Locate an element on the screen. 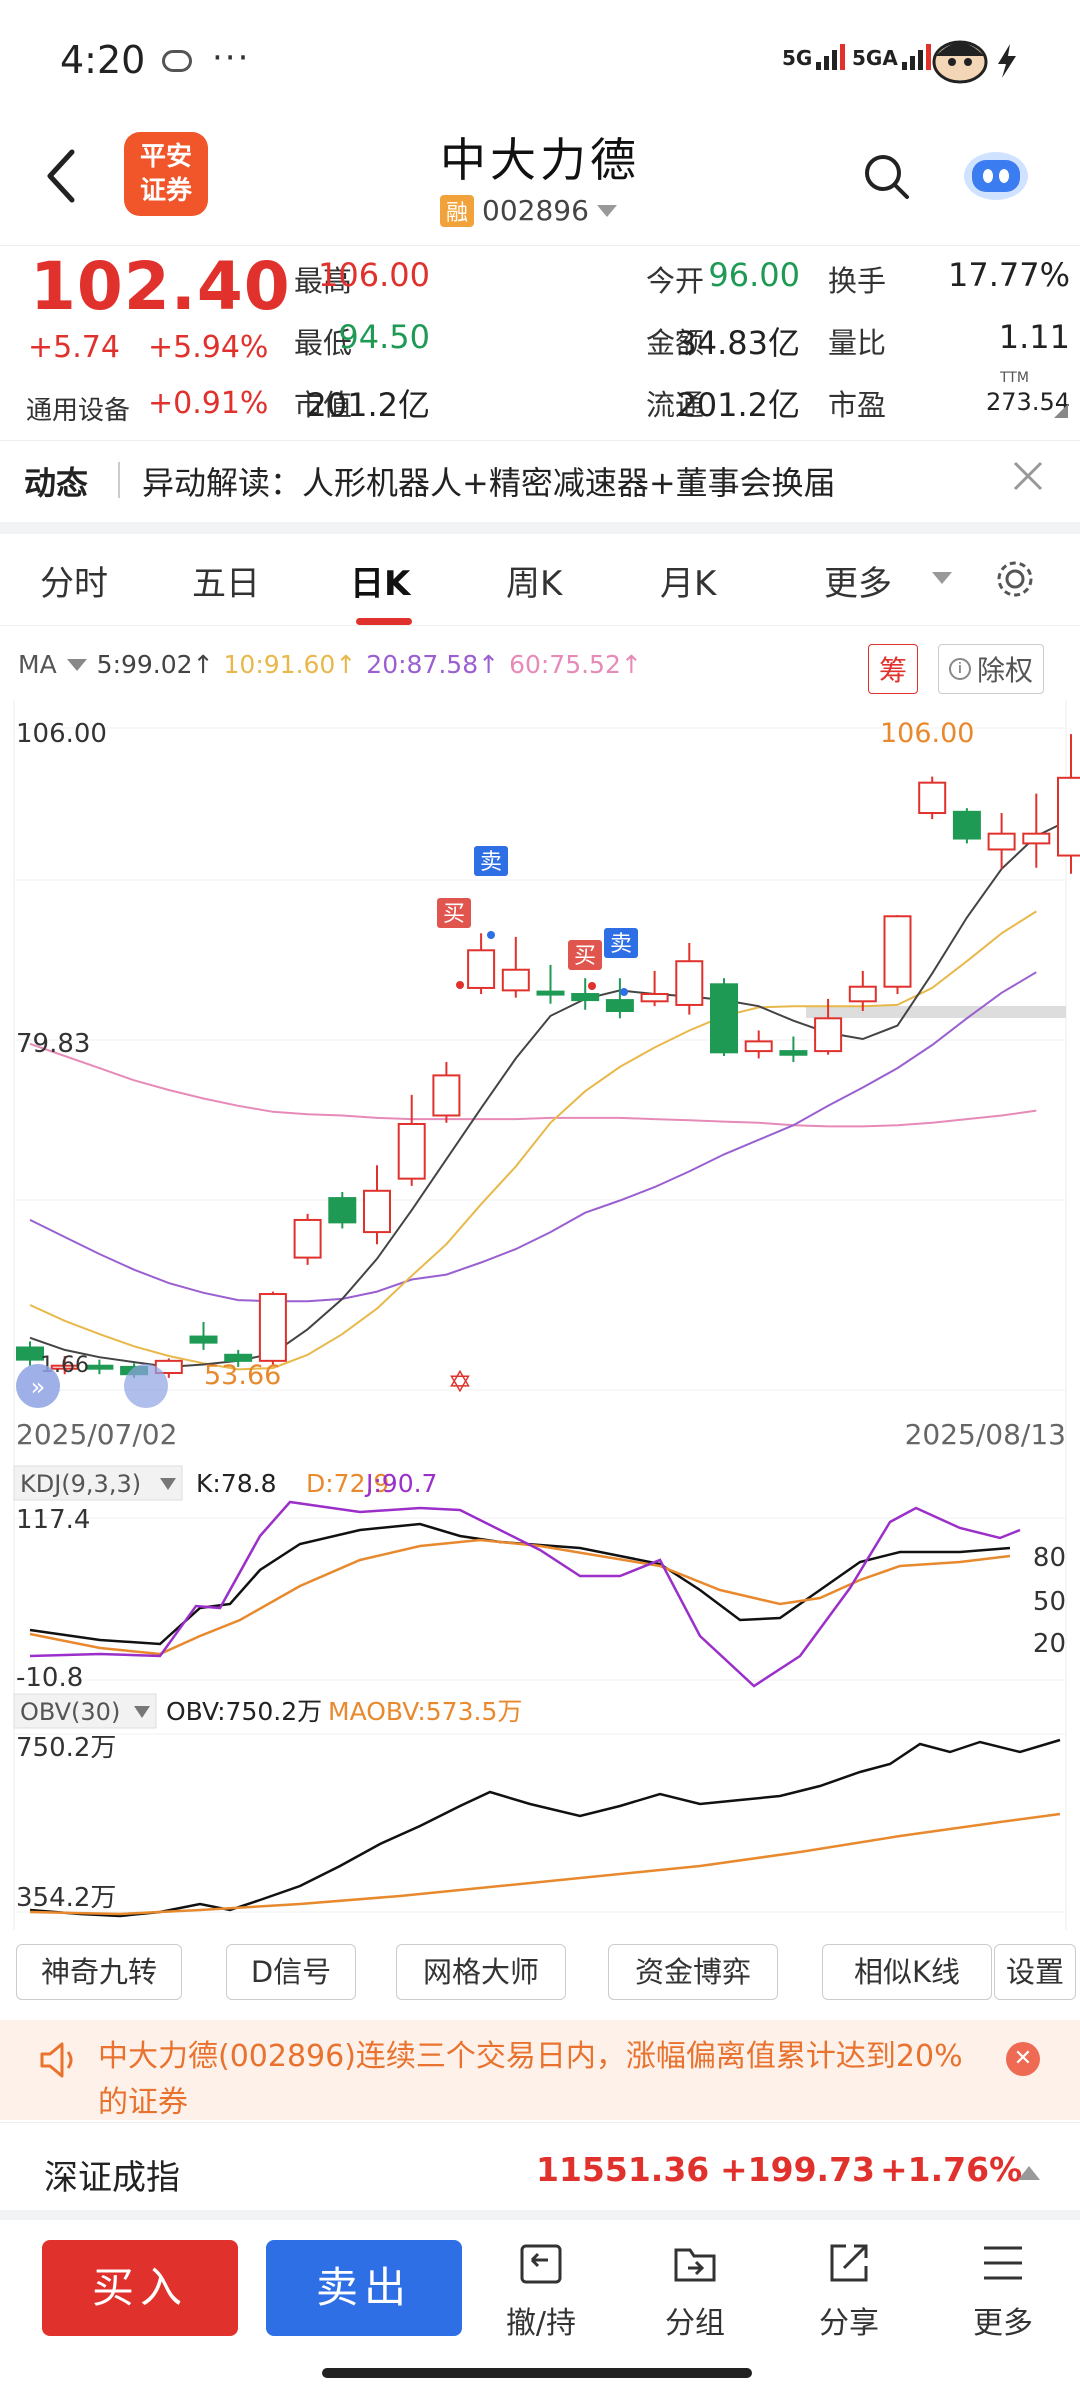 This screenshot has width=1080, height=2400. tab-five-day: 五日 is located at coordinates (226, 584).